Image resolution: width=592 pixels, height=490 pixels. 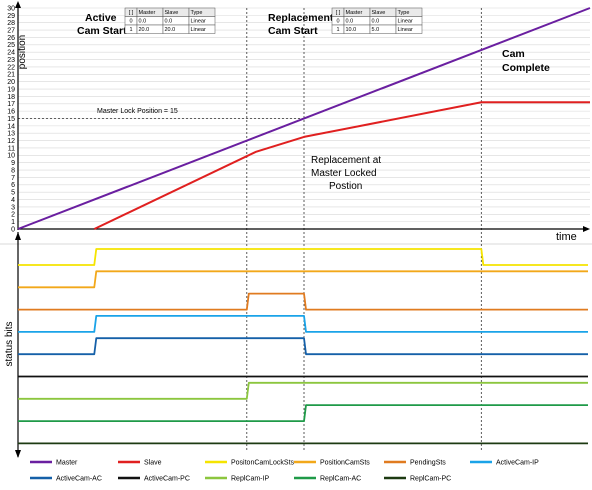 What do you see at coordinates (101, 18) in the screenshot?
I see `active-cam-start-title-line-1: Active` at bounding box center [101, 18].